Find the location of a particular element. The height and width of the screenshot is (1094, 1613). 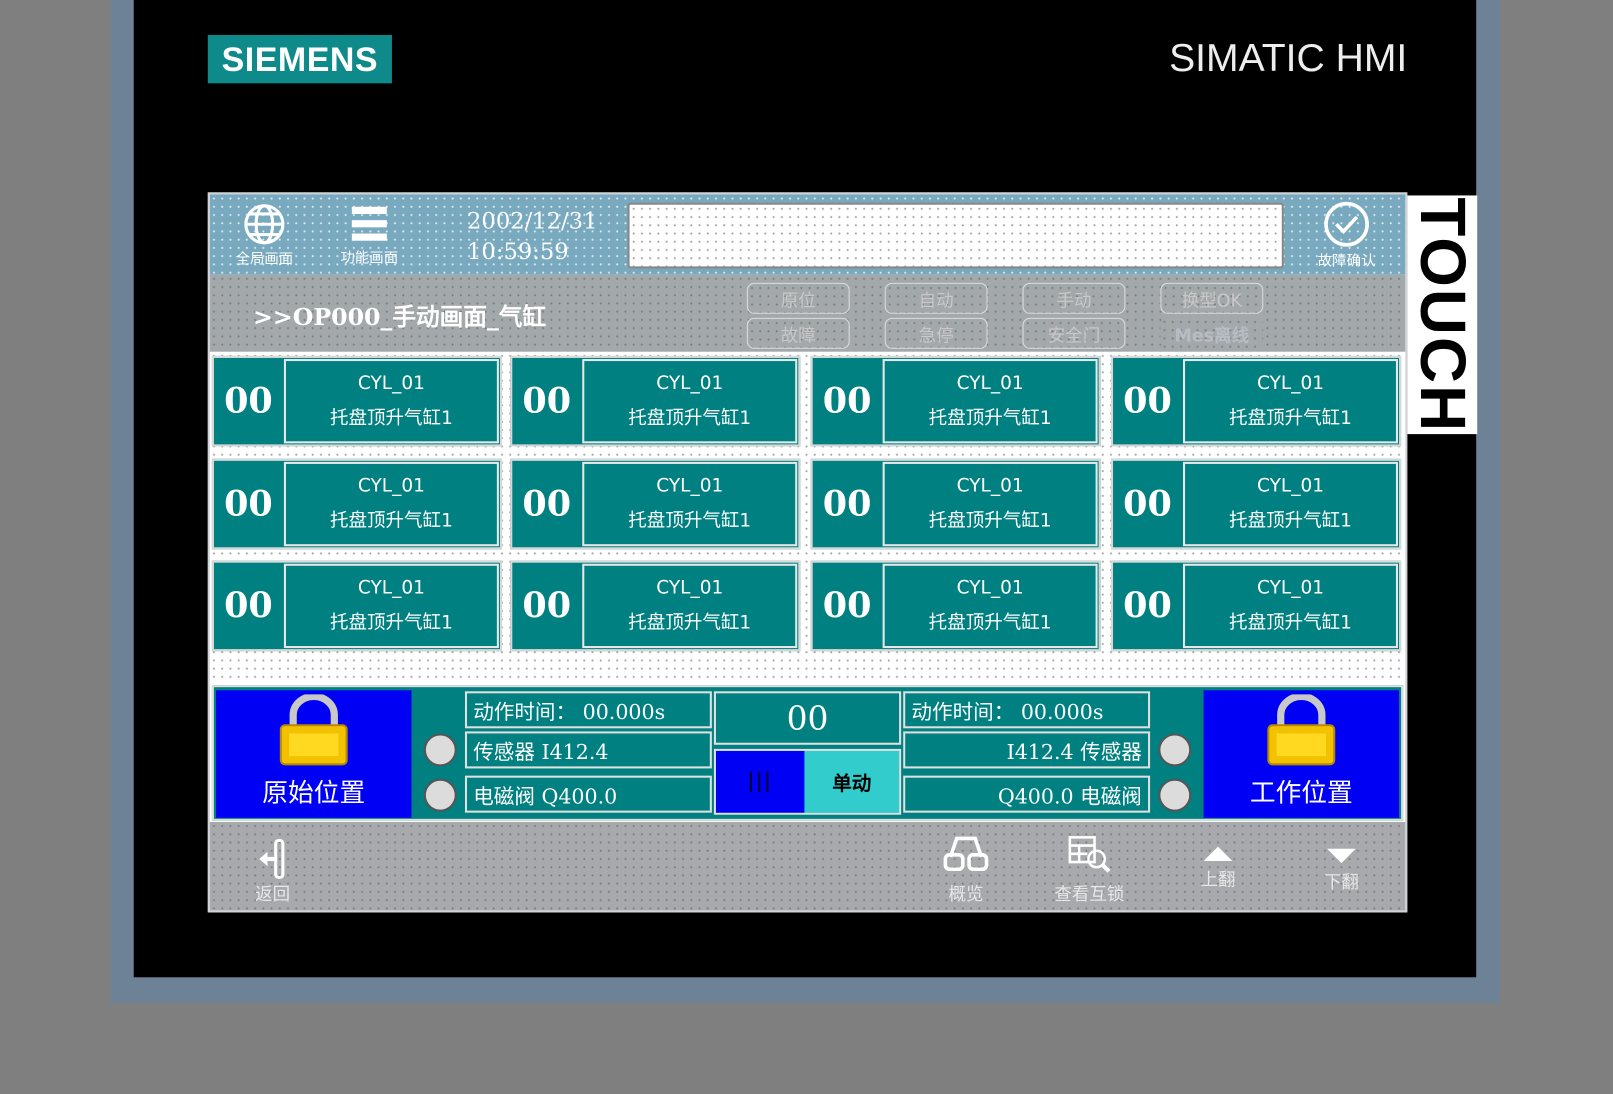

exit-icon is located at coordinates (272, 859).